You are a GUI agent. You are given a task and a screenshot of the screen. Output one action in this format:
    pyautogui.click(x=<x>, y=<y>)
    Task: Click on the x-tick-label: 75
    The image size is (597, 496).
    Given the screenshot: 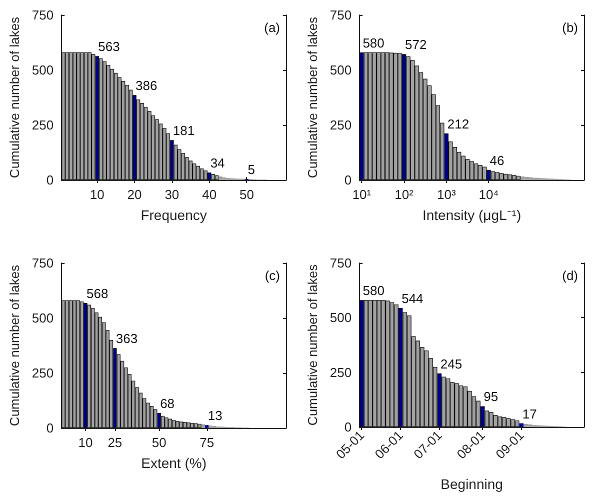 What is the action you would take?
    pyautogui.click(x=207, y=442)
    